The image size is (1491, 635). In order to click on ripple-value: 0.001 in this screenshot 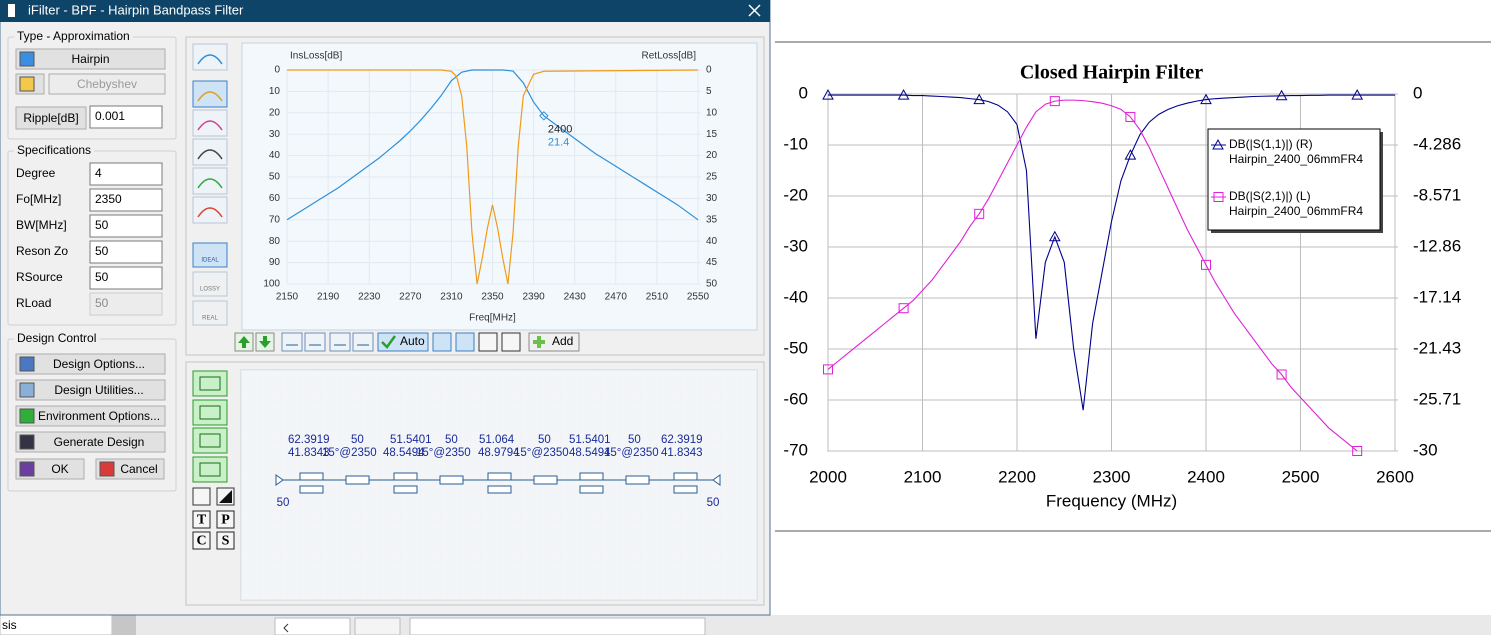, I will do `click(110, 116)`.